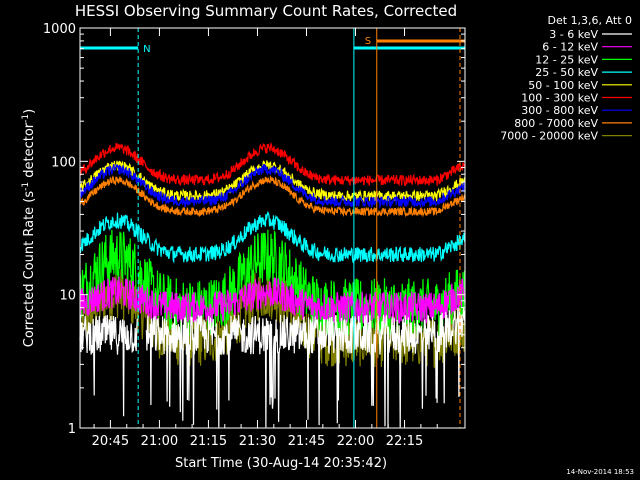 This screenshot has height=480, width=640. I want to click on x-tick-label: 21:45, so click(306, 441).